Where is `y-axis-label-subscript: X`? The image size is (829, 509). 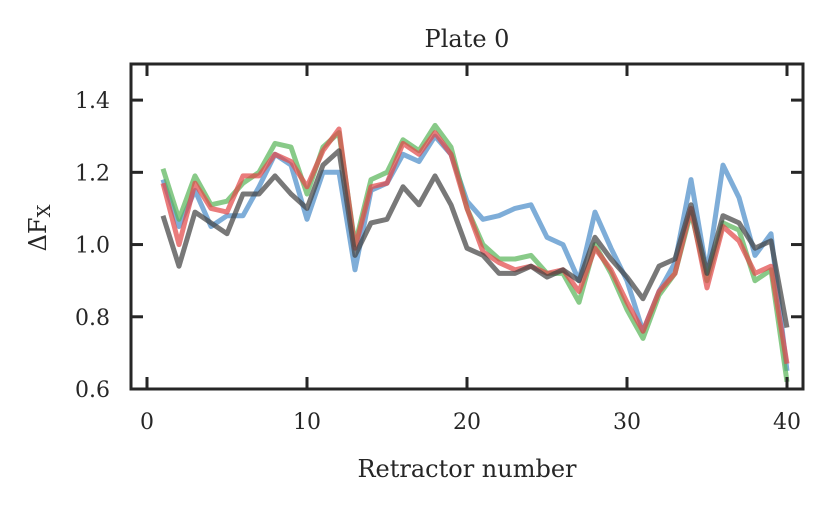
y-axis-label-subscript: X is located at coordinates (44, 210).